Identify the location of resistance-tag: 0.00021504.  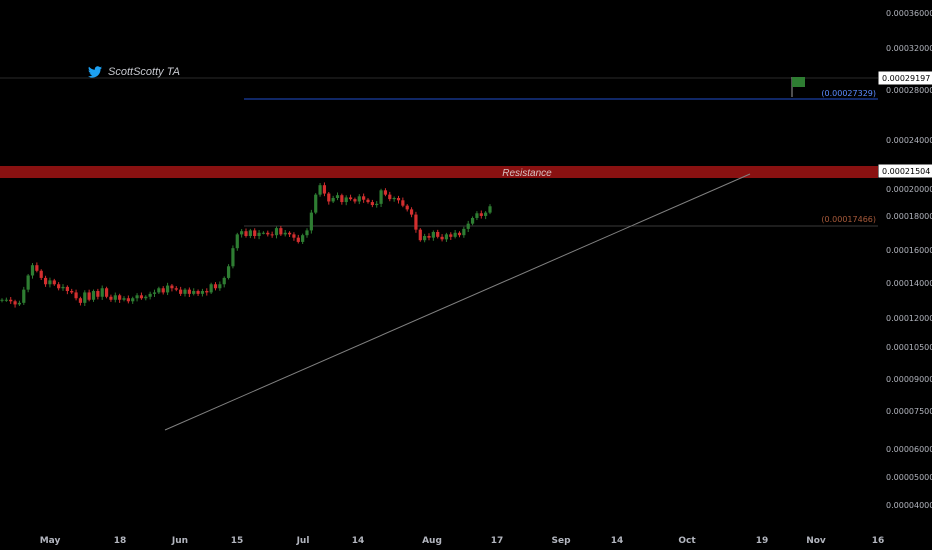
(905, 171).